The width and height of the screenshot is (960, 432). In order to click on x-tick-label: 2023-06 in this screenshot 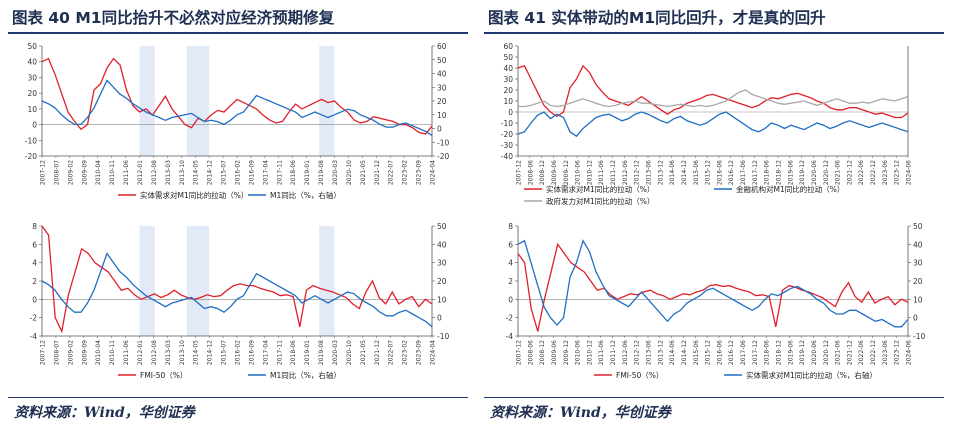, I will do `click(885, 352)`.